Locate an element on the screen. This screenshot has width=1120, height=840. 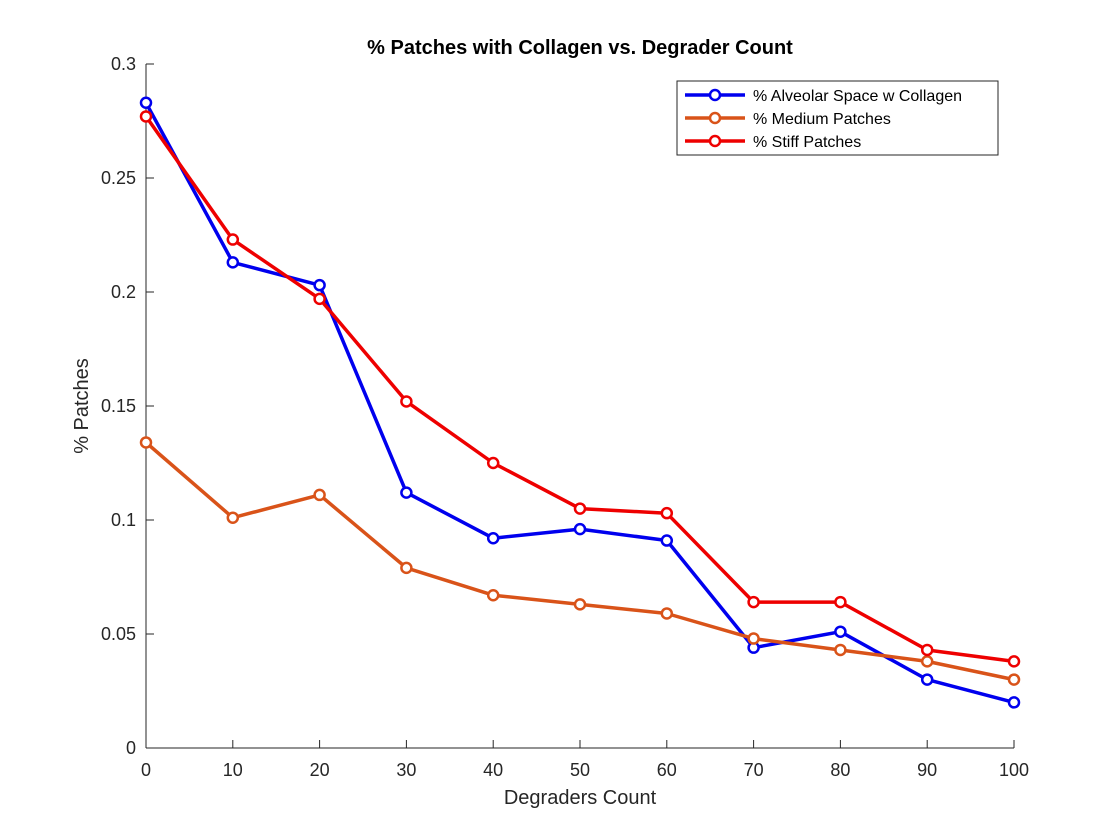
x-tick-label: 90 is located at coordinates (927, 770).